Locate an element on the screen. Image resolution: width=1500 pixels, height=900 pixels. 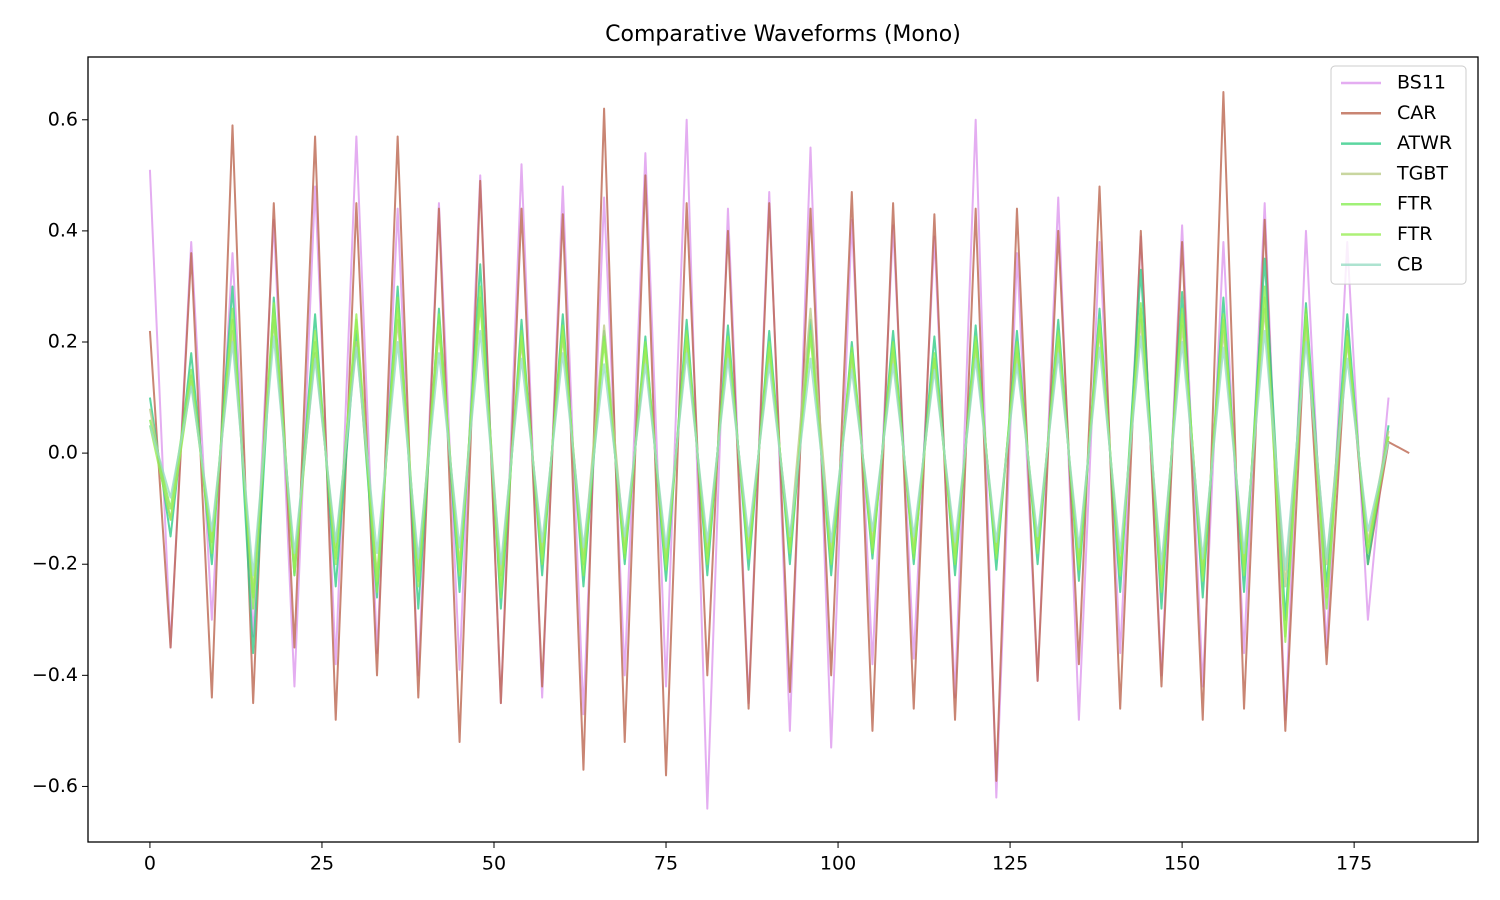
chart-title: Comparative Waveforms (Mono) is located at coordinates (783, 34).